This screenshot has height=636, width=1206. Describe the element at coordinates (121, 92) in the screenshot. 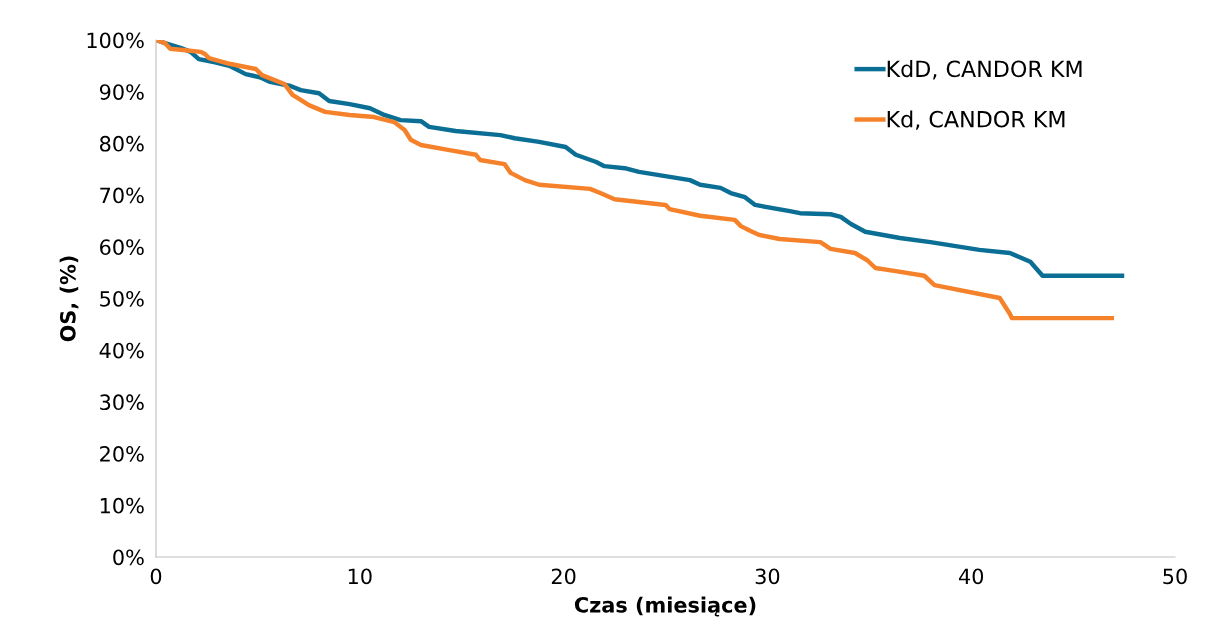

I see `y-tick-label: 90%` at that location.